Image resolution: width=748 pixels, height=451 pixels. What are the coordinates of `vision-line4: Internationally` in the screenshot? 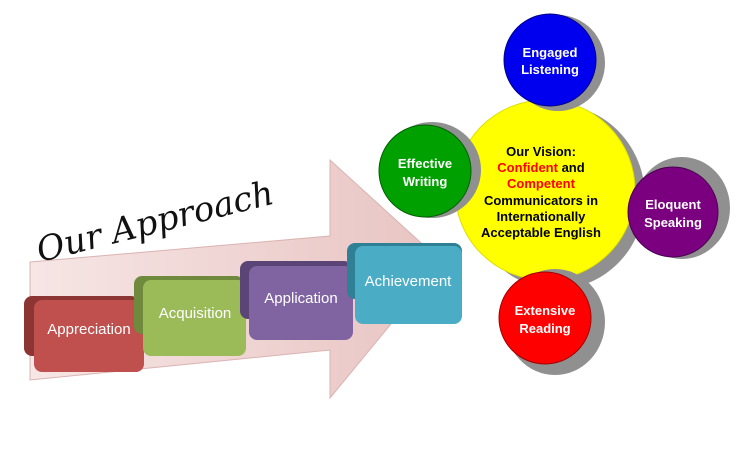 It's located at (542, 216).